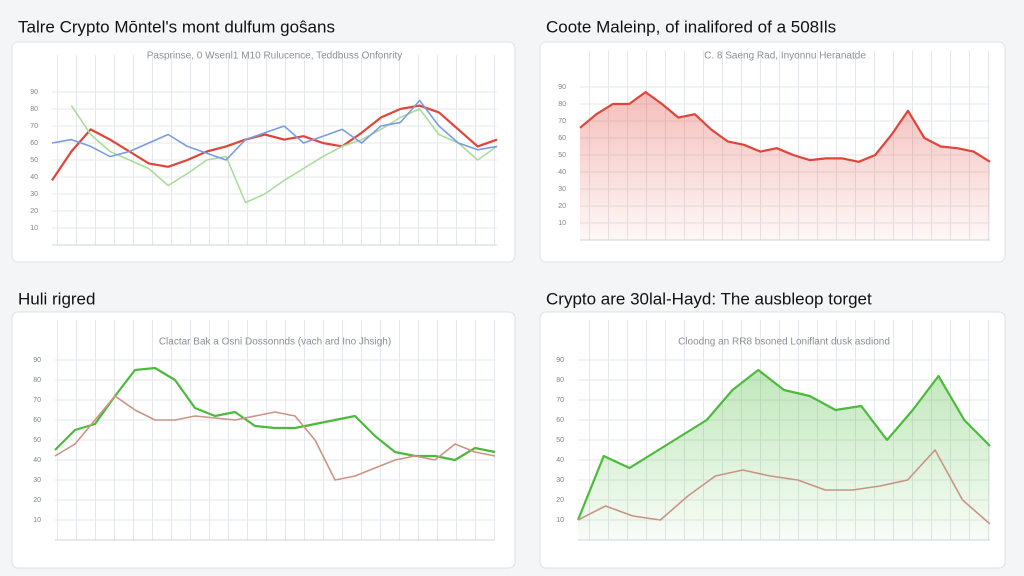  I want to click on plot-grid-pattern, so click(274, 150).